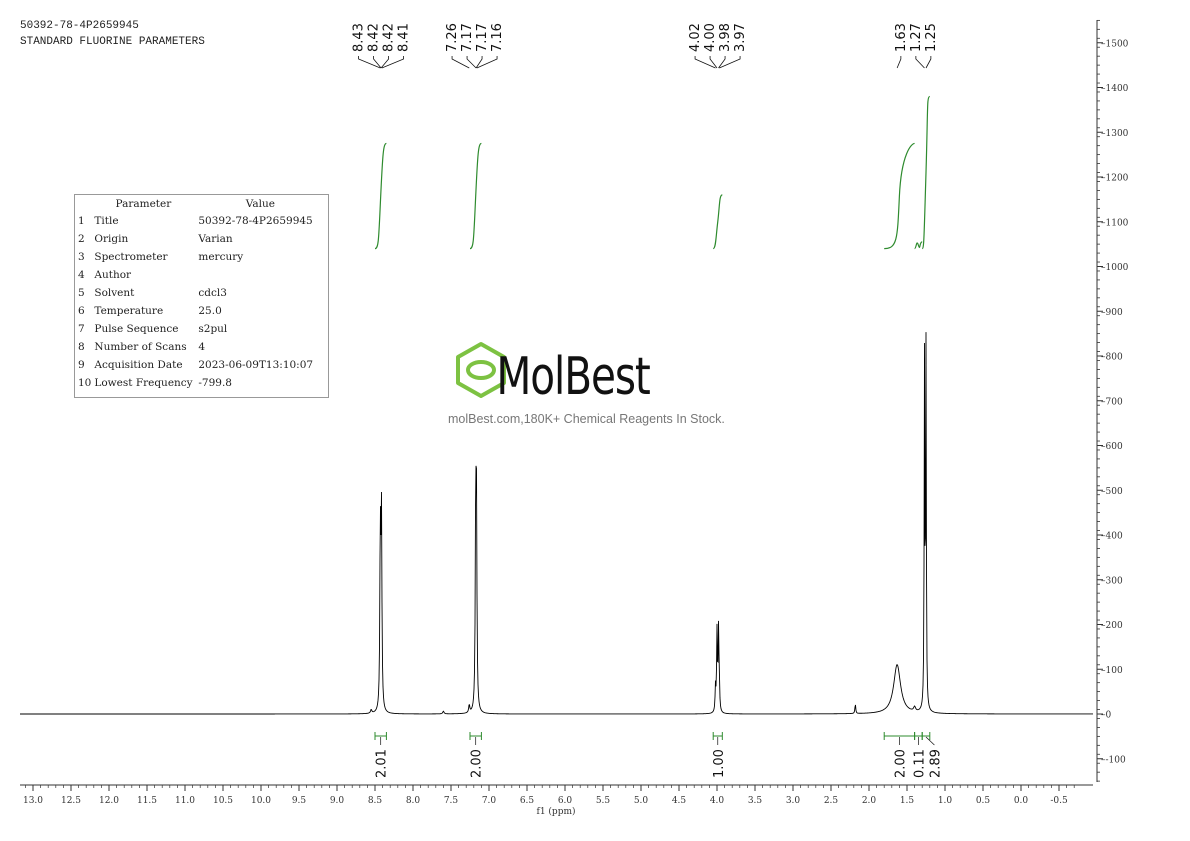 The width and height of the screenshot is (1190, 841). What do you see at coordinates (210, 311) in the screenshot?
I see `param-value: 25.0` at bounding box center [210, 311].